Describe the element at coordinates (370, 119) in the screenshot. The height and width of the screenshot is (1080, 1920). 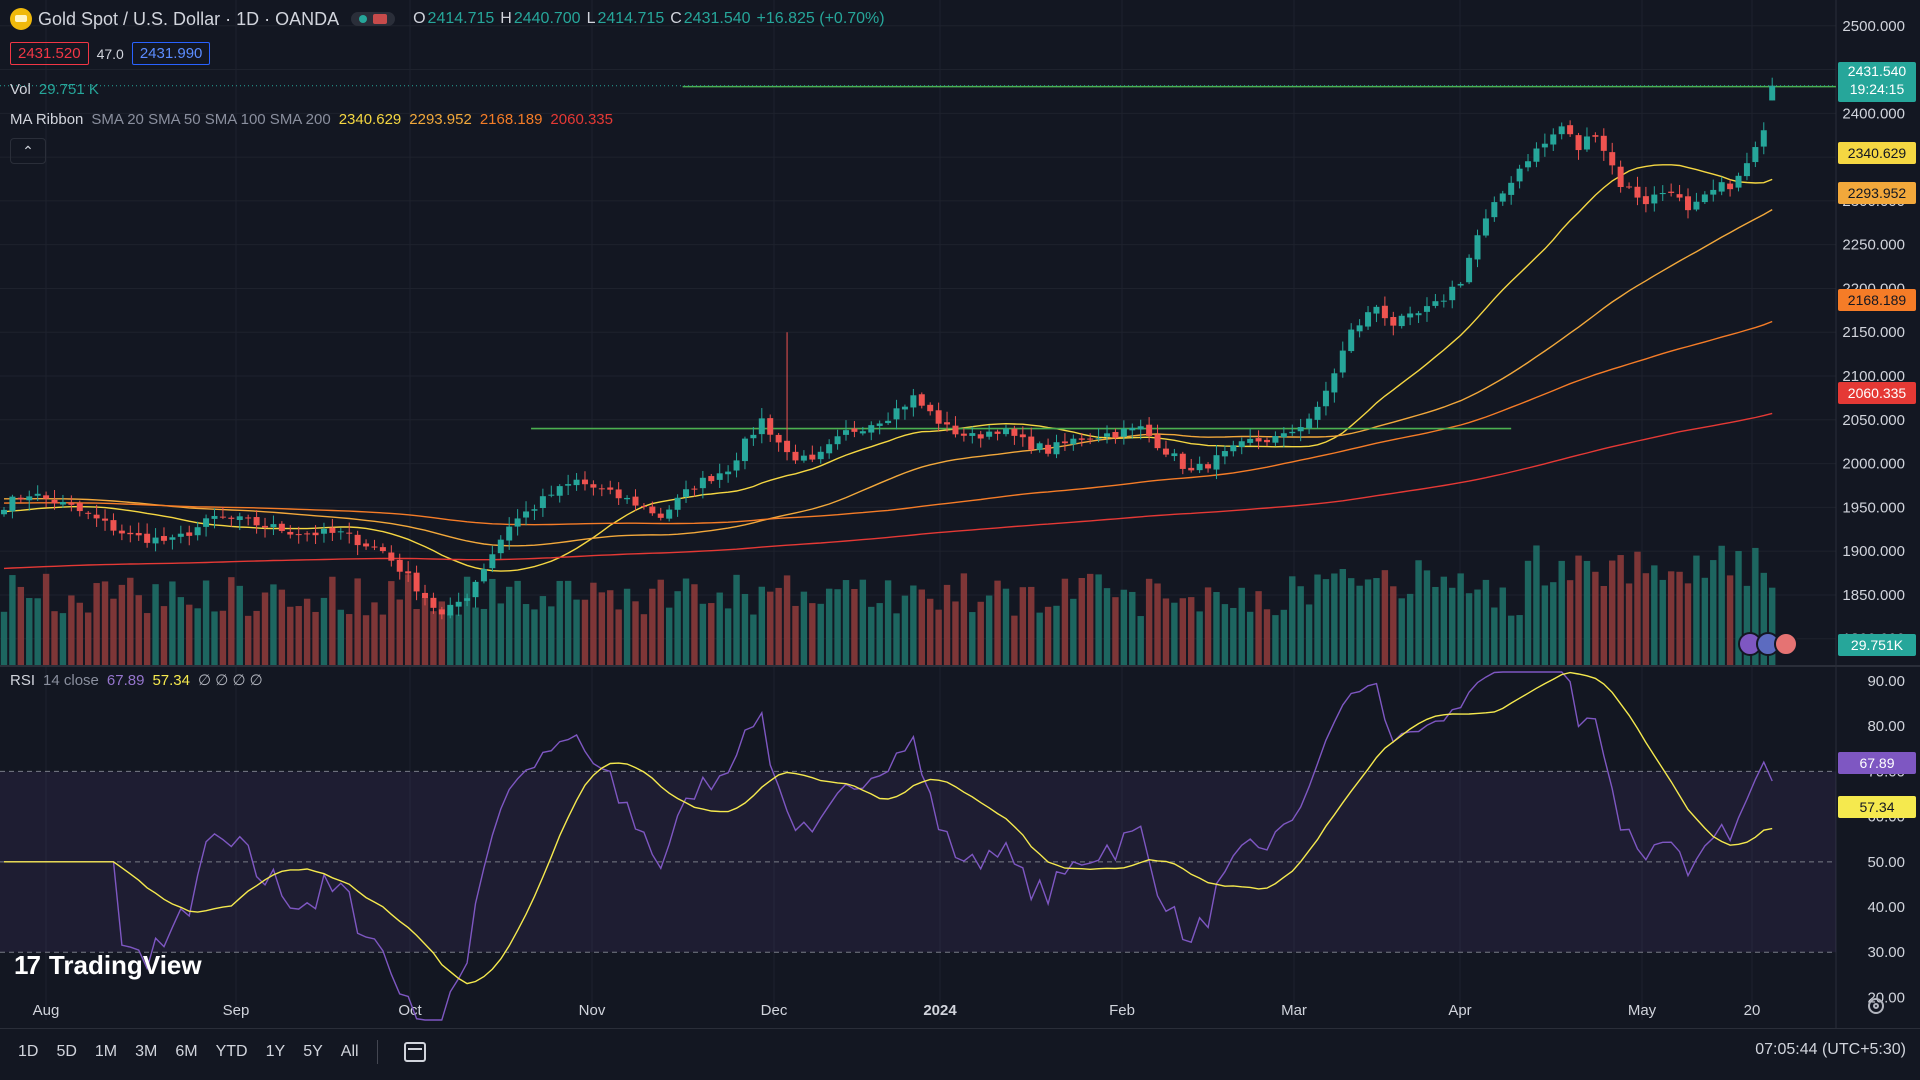
I see `sma20-legend-value: 2340.629` at that location.